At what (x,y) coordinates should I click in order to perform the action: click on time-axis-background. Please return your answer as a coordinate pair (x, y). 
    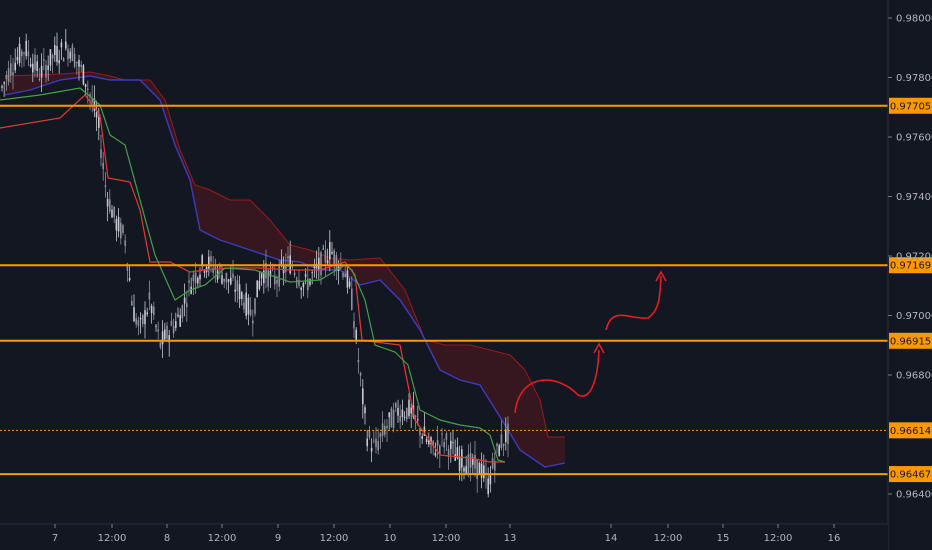
    Looking at the image, I should click on (444, 537).